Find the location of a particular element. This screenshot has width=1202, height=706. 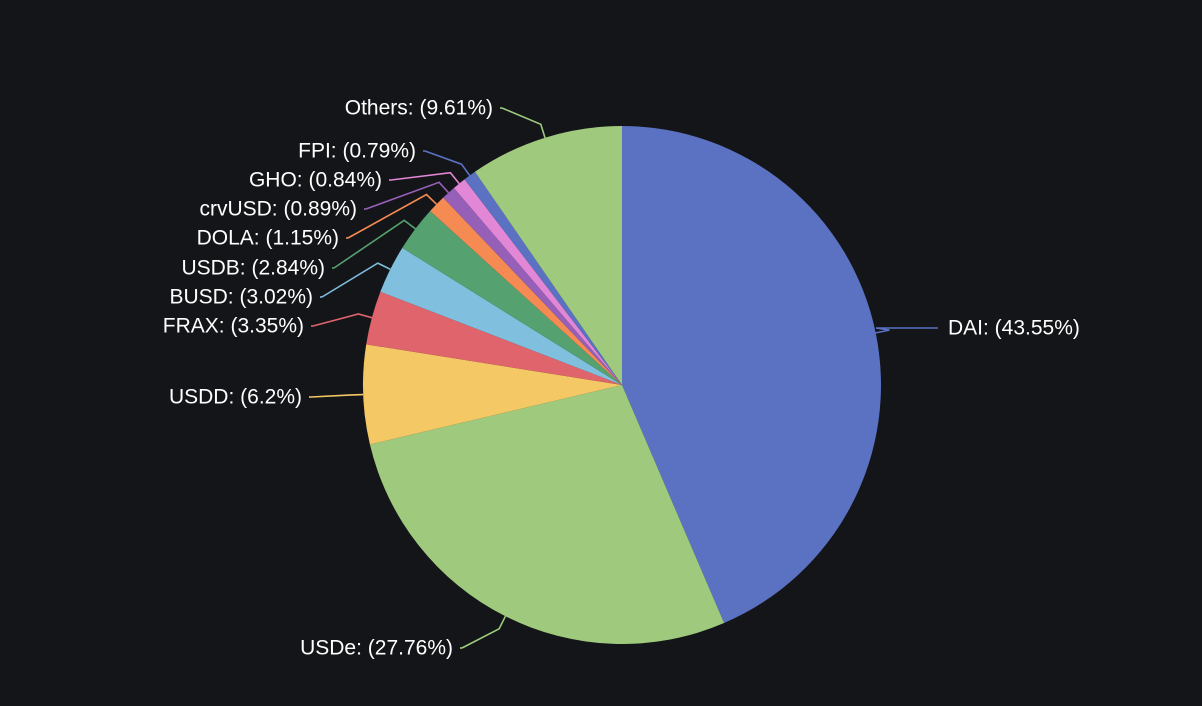

leader-line-frax is located at coordinates (342, 320).